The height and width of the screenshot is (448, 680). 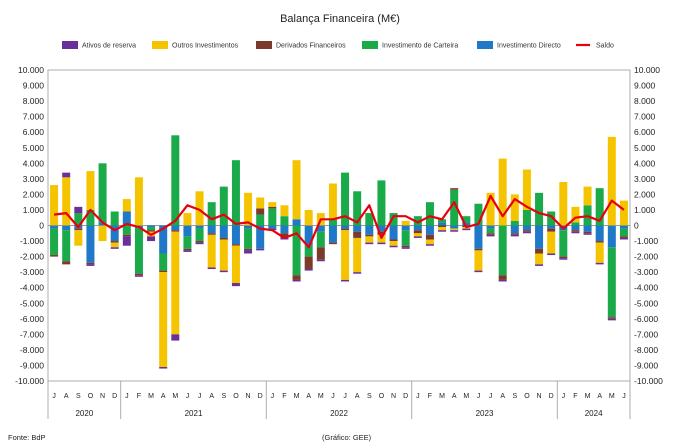 I want to click on y-tick-label-left: -5.000, so click(x=32, y=303).